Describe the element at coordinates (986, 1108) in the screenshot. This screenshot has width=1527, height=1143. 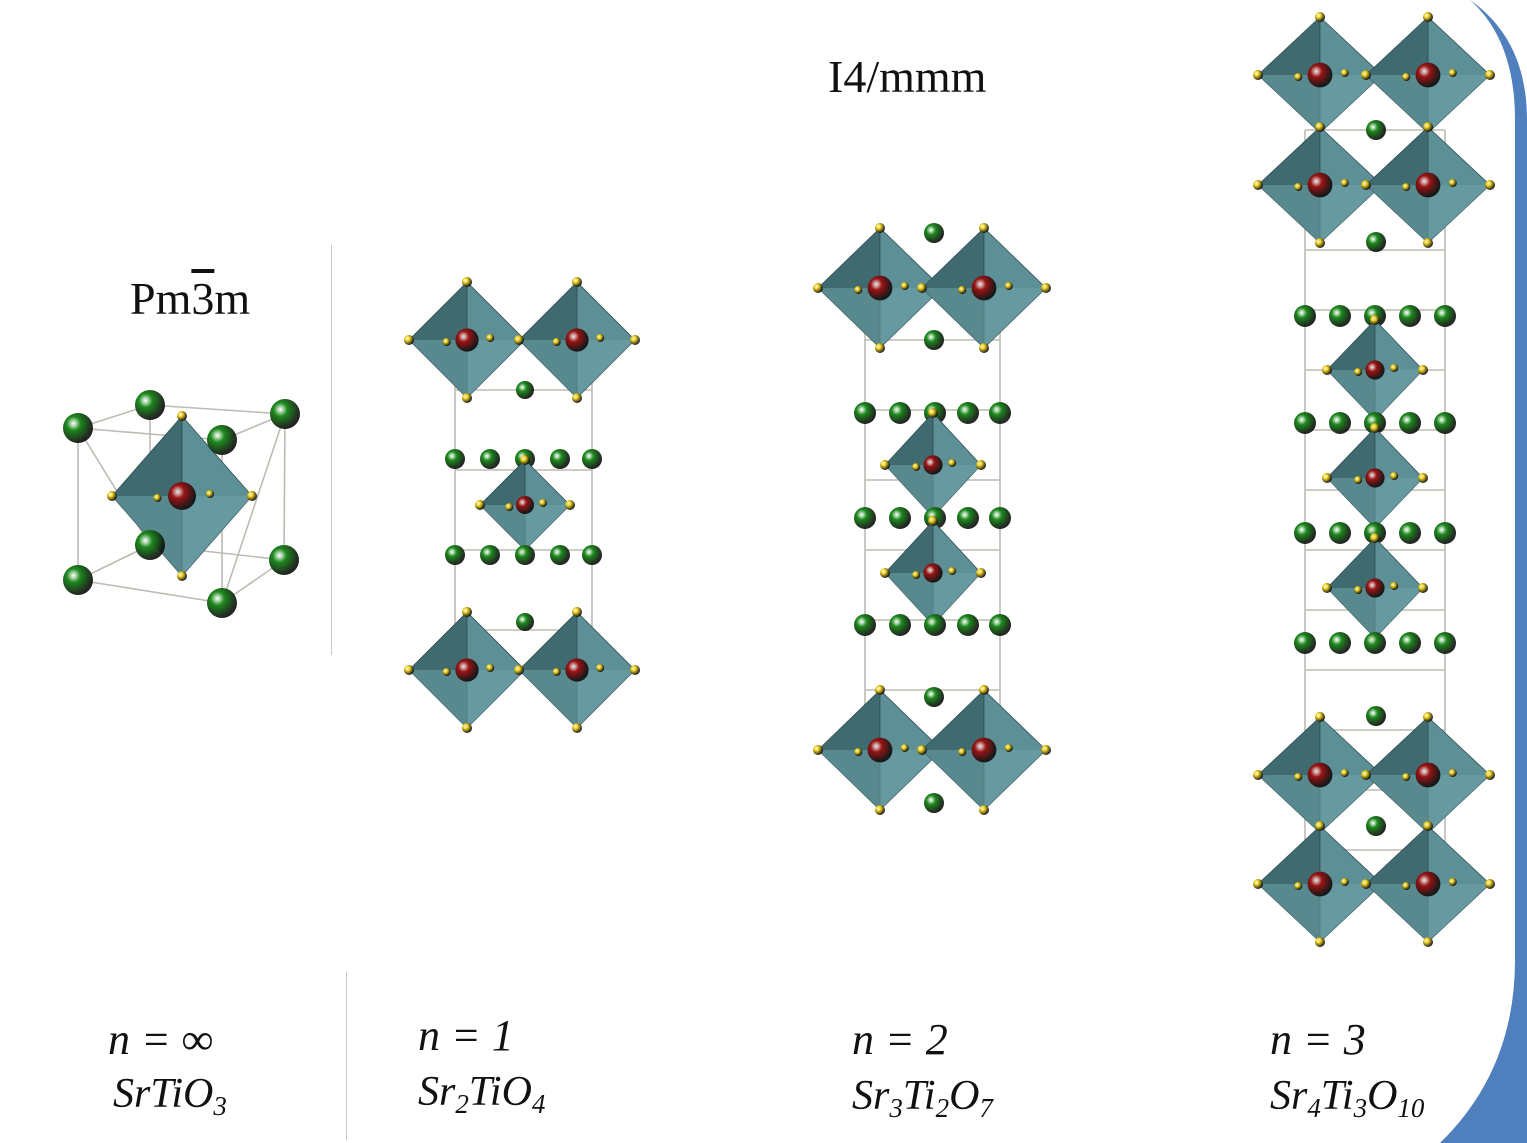
I see `formula-2-subscript-5: 7` at that location.